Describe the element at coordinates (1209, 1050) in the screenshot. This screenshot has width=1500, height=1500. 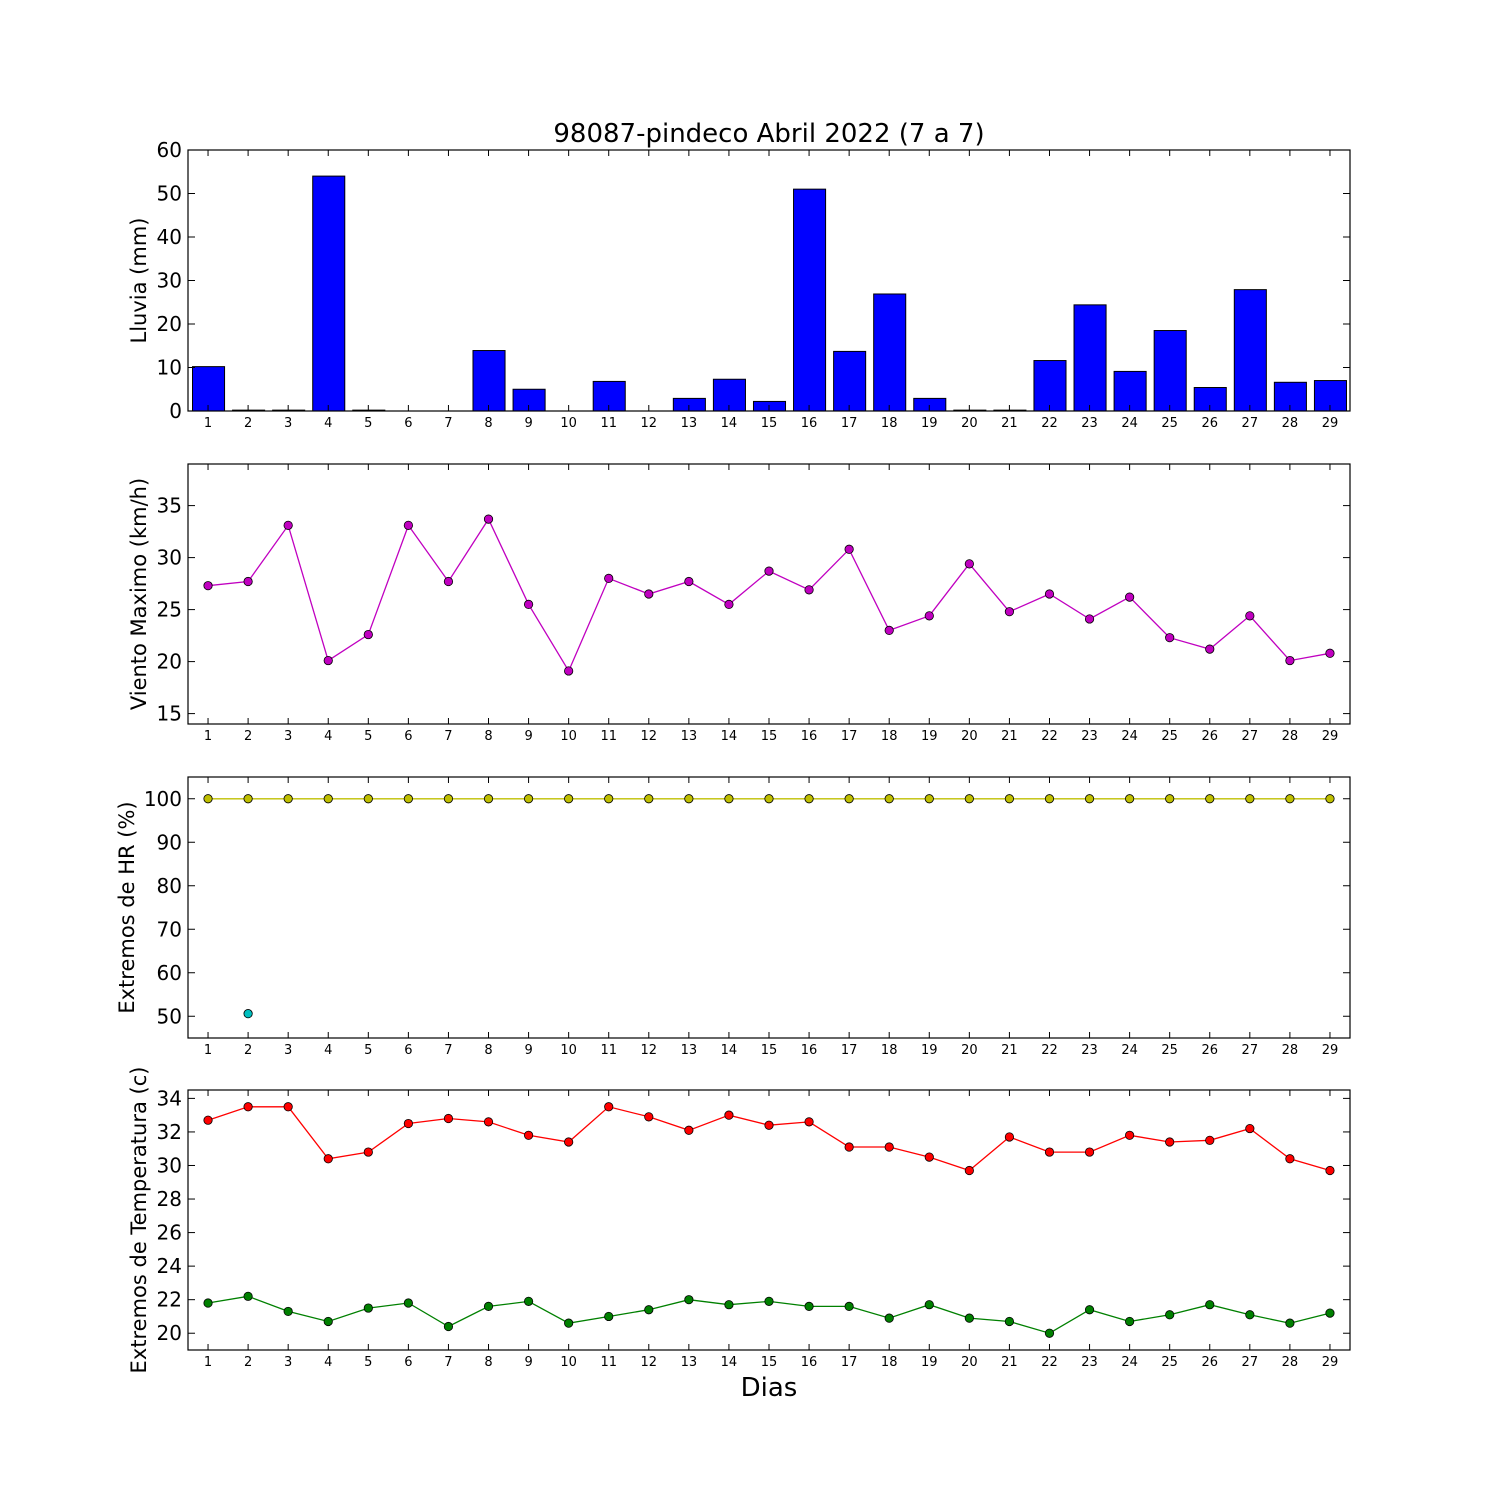
I see `x-tick-label: 26` at that location.